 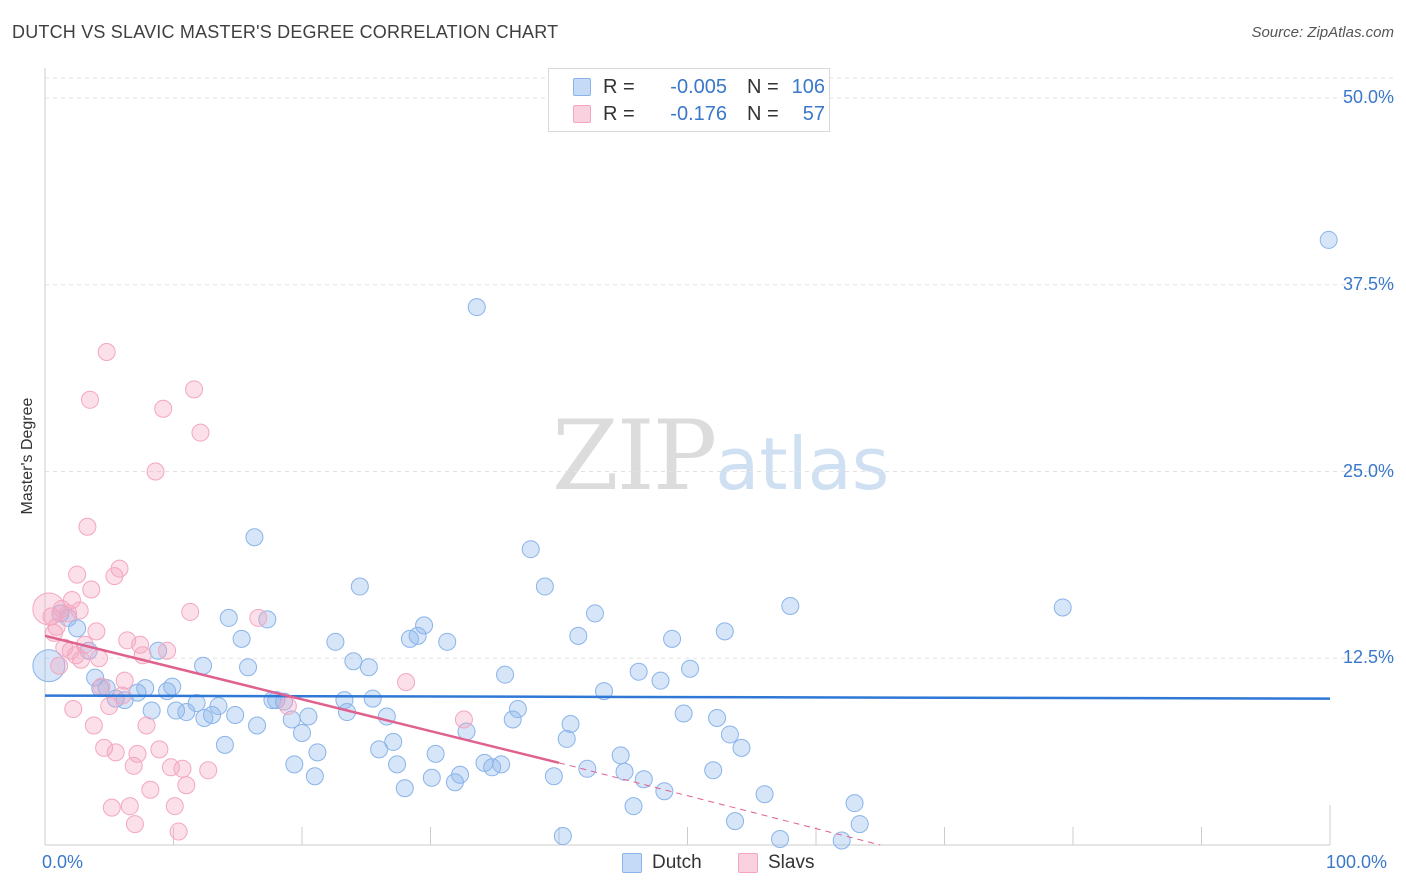 I want to click on legend-label-dutch: Dutch, so click(x=677, y=862).